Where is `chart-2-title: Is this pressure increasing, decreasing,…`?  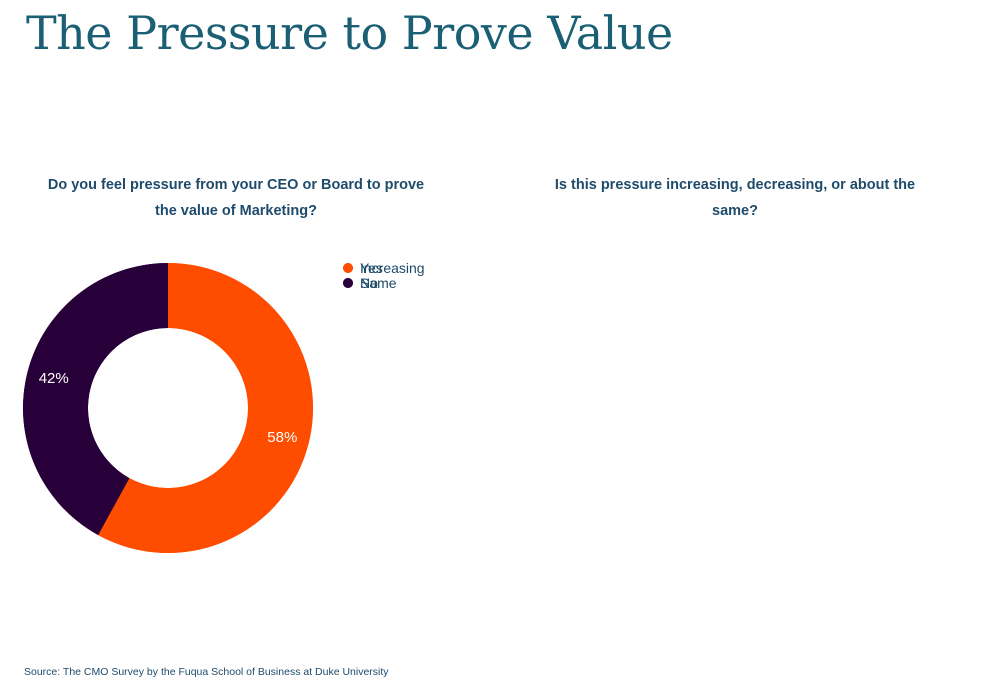 chart-2-title: Is this pressure increasing, decreasing,… is located at coordinates (735, 198).